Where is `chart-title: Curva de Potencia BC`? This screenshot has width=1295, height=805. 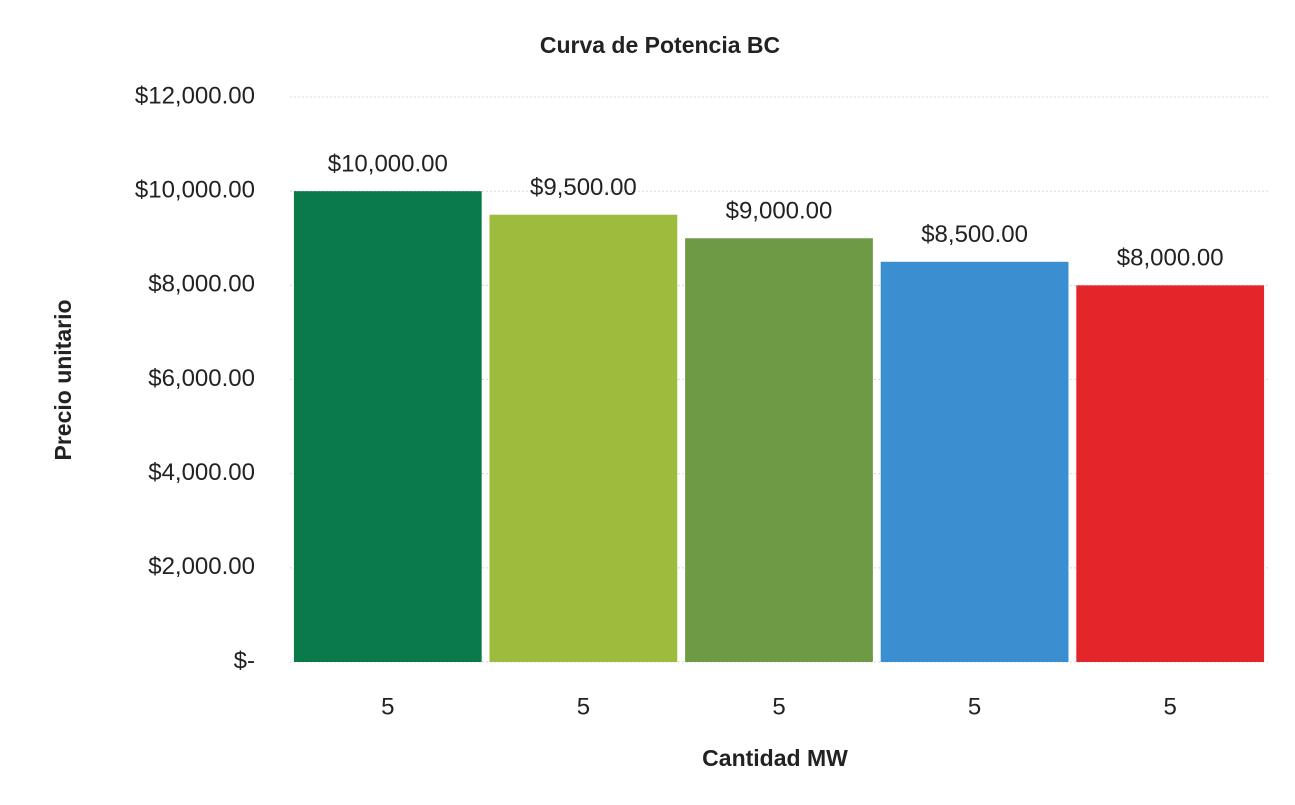
chart-title: Curva de Potencia BC is located at coordinates (660, 45).